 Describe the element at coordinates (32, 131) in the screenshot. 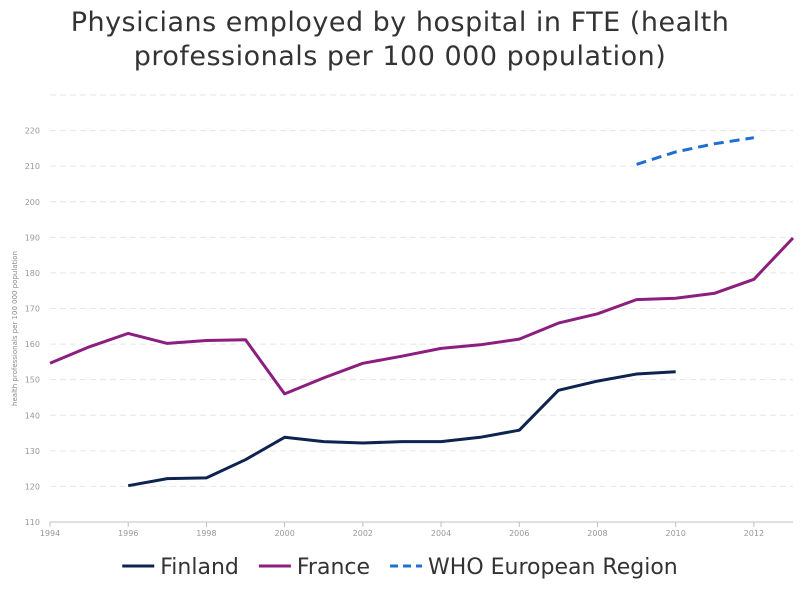

I see `y-tick-label: 220` at that location.